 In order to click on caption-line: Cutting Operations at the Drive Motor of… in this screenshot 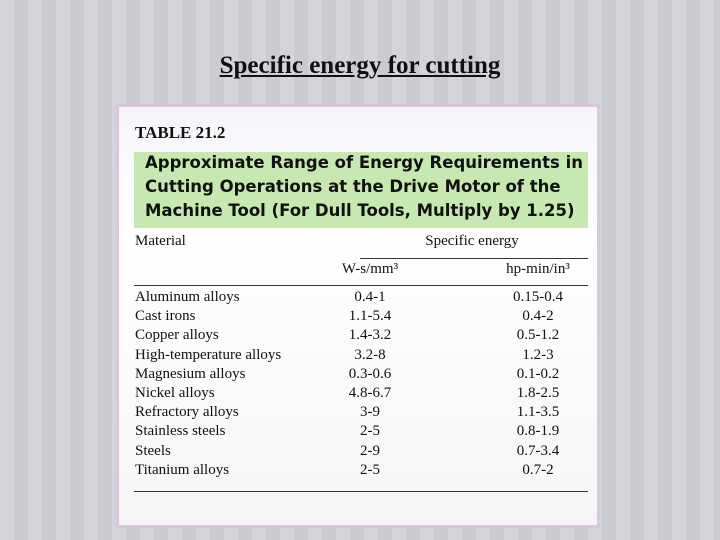, I will do `click(353, 186)`.